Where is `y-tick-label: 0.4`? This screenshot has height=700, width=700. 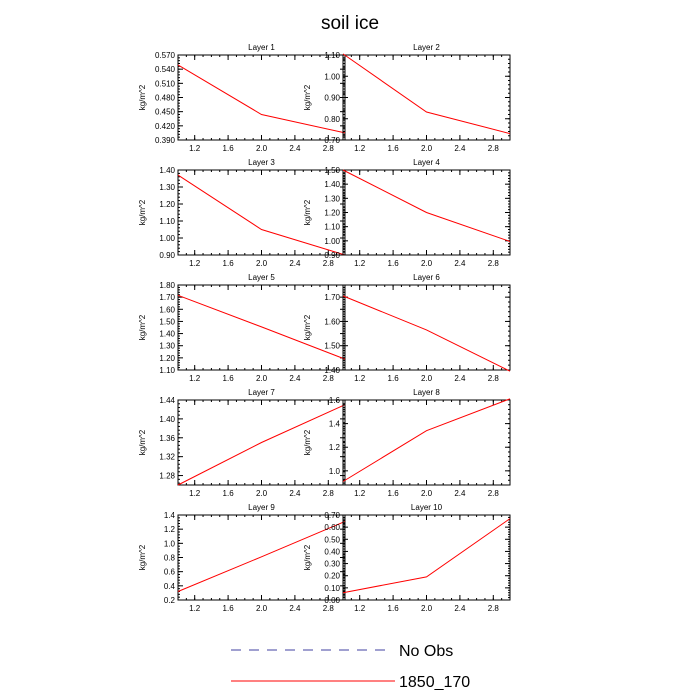
y-tick-label: 0.4 is located at coordinates (170, 586).